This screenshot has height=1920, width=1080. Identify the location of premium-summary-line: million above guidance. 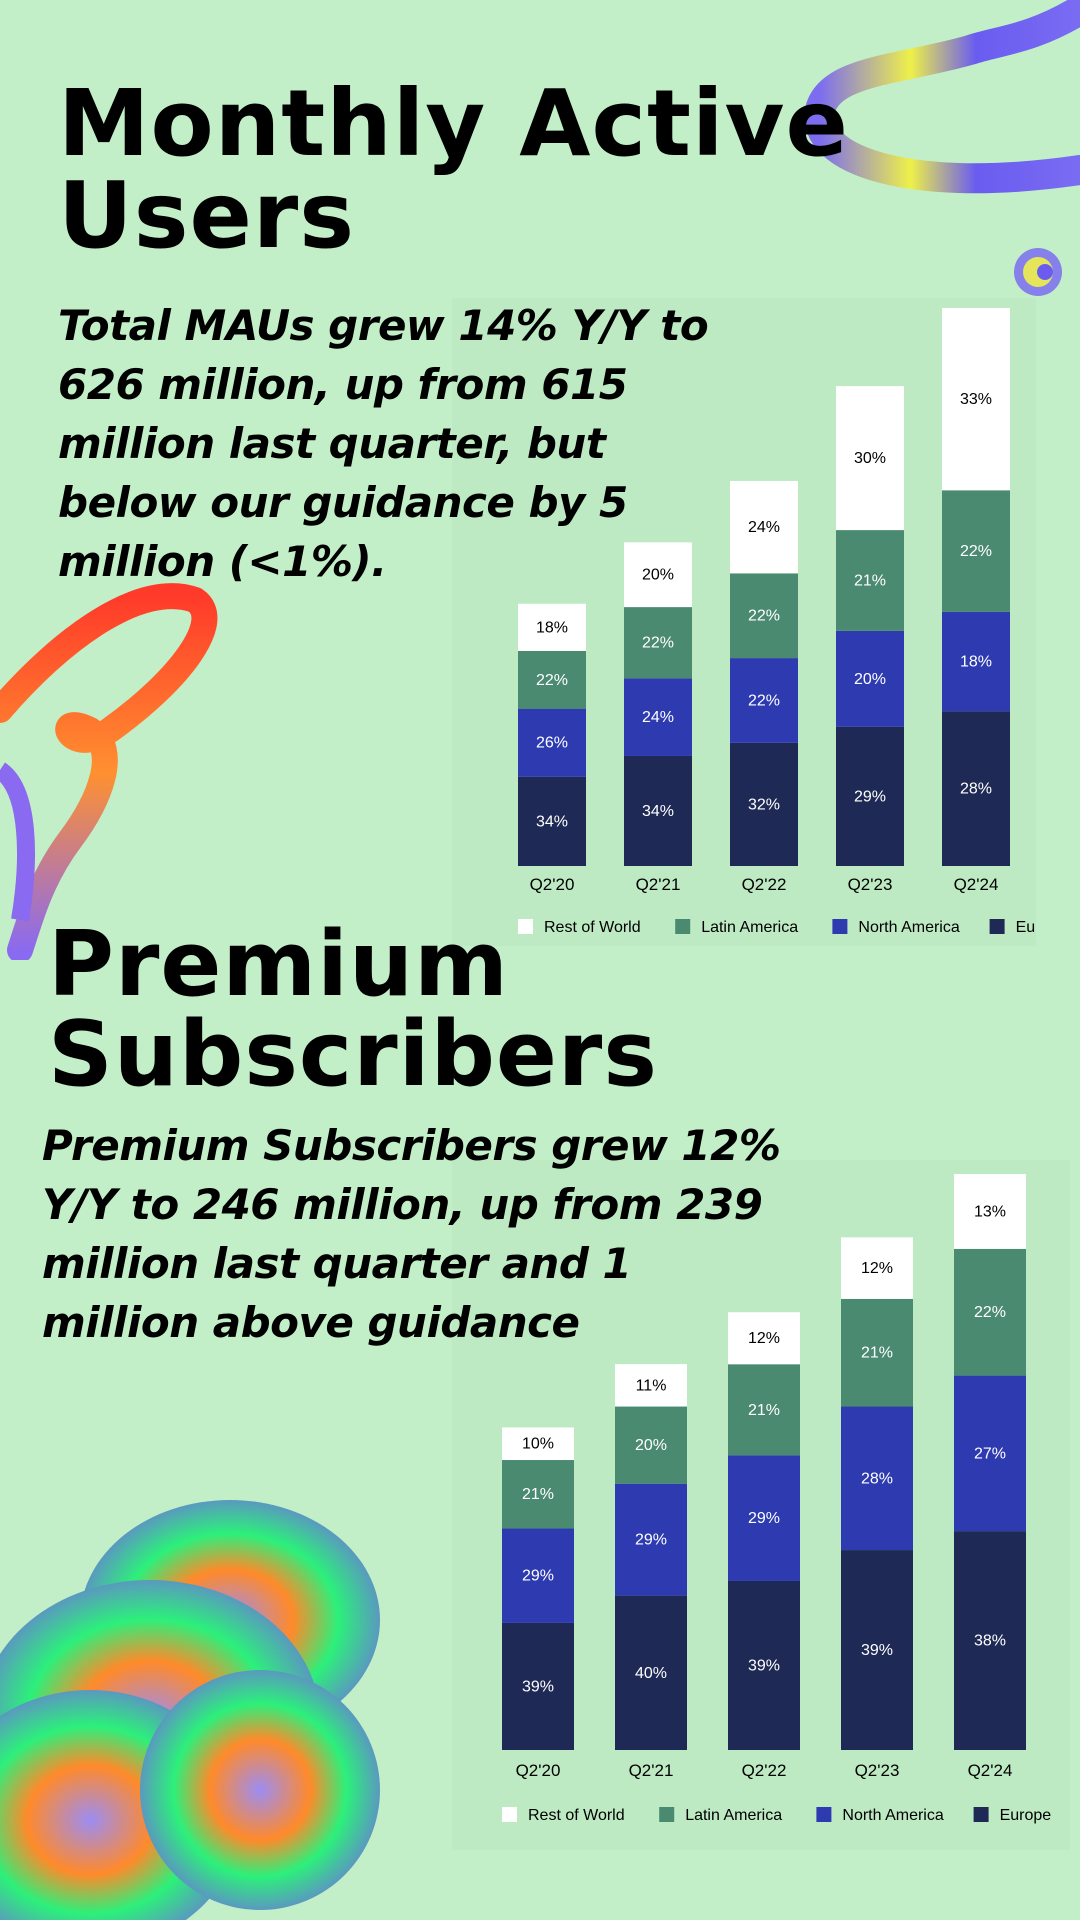
(311, 1322).